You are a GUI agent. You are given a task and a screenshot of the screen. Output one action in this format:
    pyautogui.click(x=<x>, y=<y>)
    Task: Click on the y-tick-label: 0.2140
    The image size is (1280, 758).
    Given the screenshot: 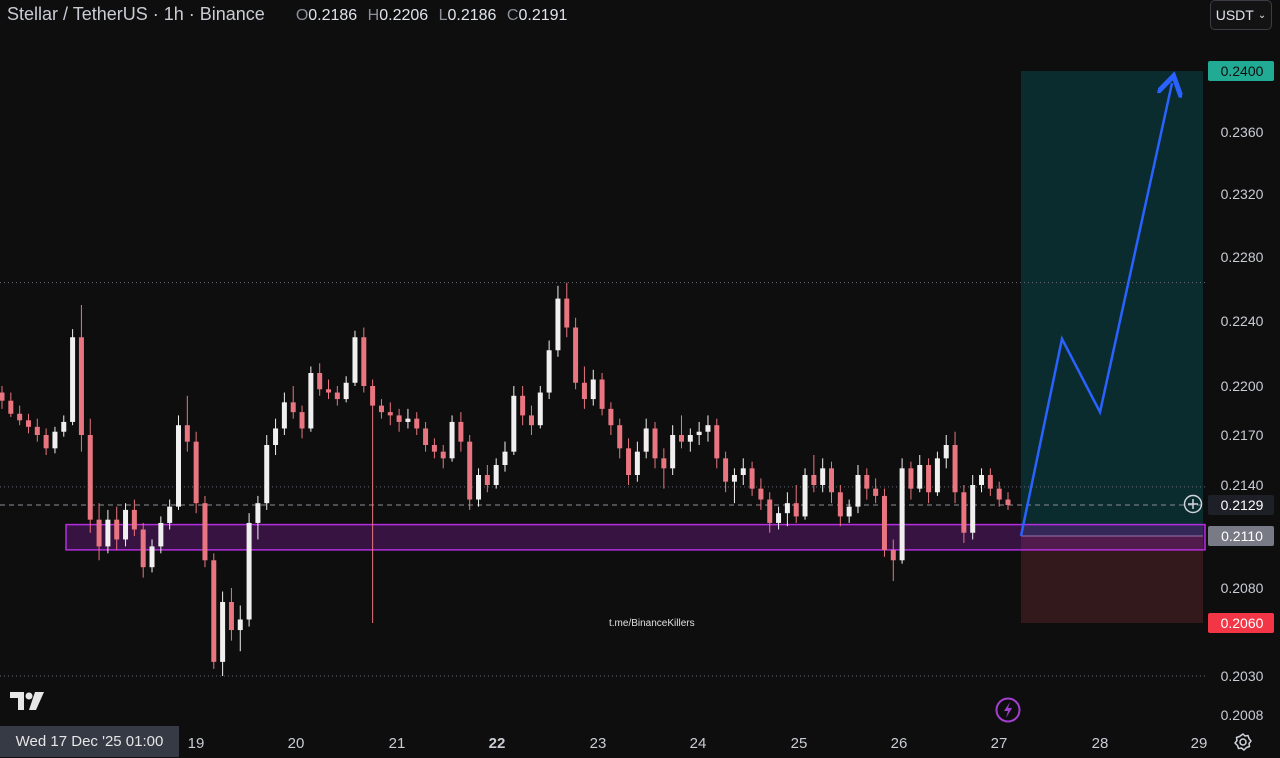 What is the action you would take?
    pyautogui.click(x=1242, y=485)
    